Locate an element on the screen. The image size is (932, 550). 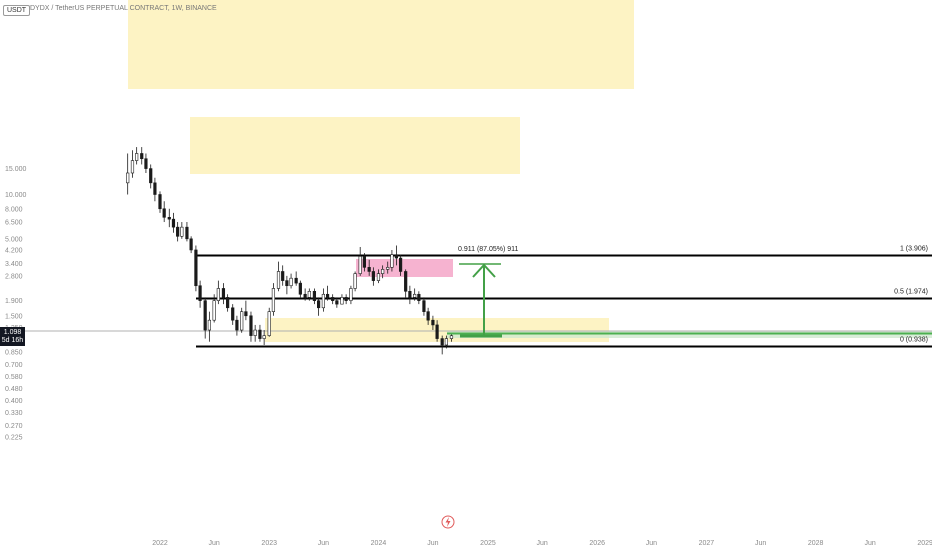
price-tick-label: 0.400 is located at coordinates (14, 401).